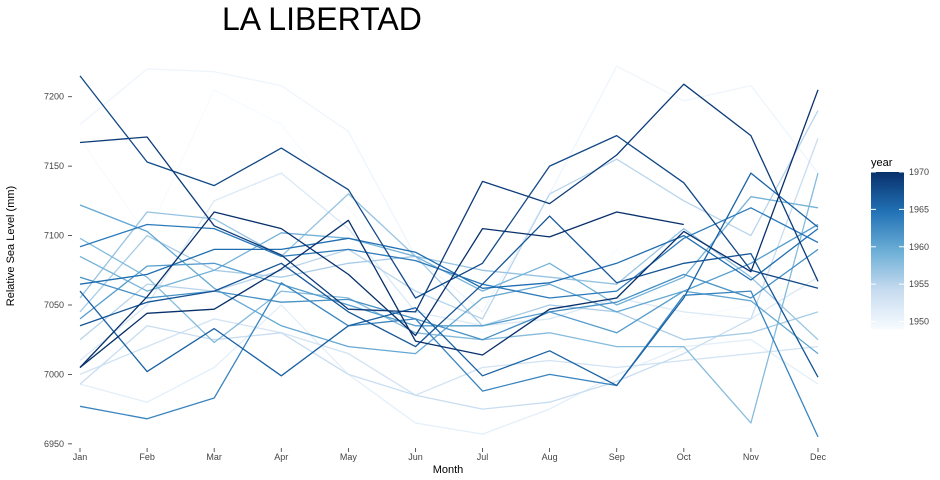 The height and width of the screenshot is (480, 940). Describe the element at coordinates (11, 246) in the screenshot. I see `y-axis-title: Relative Sea Level (mm)` at that location.